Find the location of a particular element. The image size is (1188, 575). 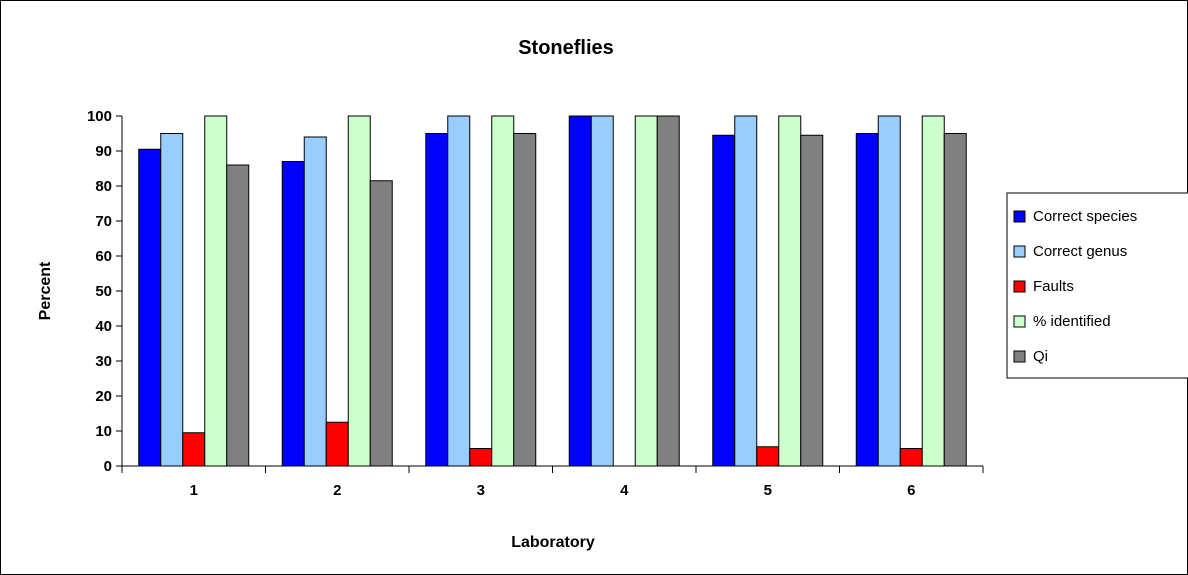

y-axis: 0 10 20 30 40 50 60 70 80 90 100 is located at coordinates (105, 291).